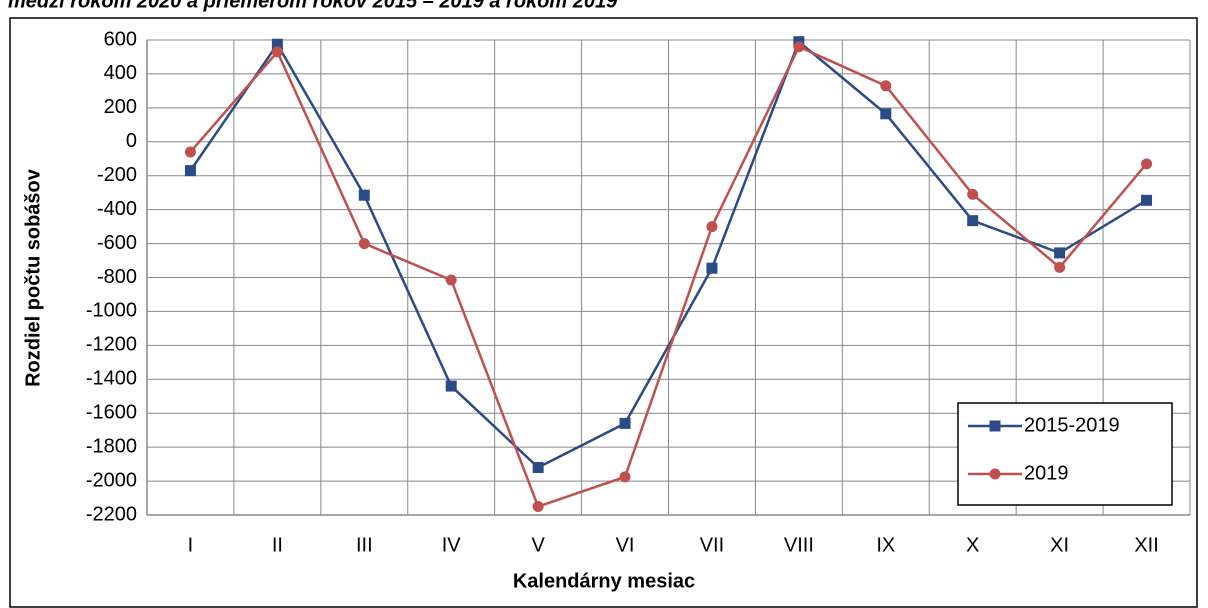 This screenshot has width=1208, height=608. Describe the element at coordinates (1072, 425) in the screenshot. I see `legend-label: 2015-2019` at that location.